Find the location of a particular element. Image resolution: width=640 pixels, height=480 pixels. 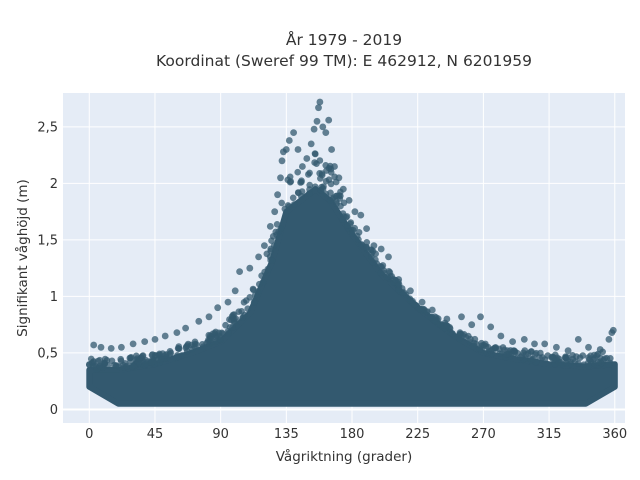

y-tick-label: 2,5 is located at coordinates (47, 127).